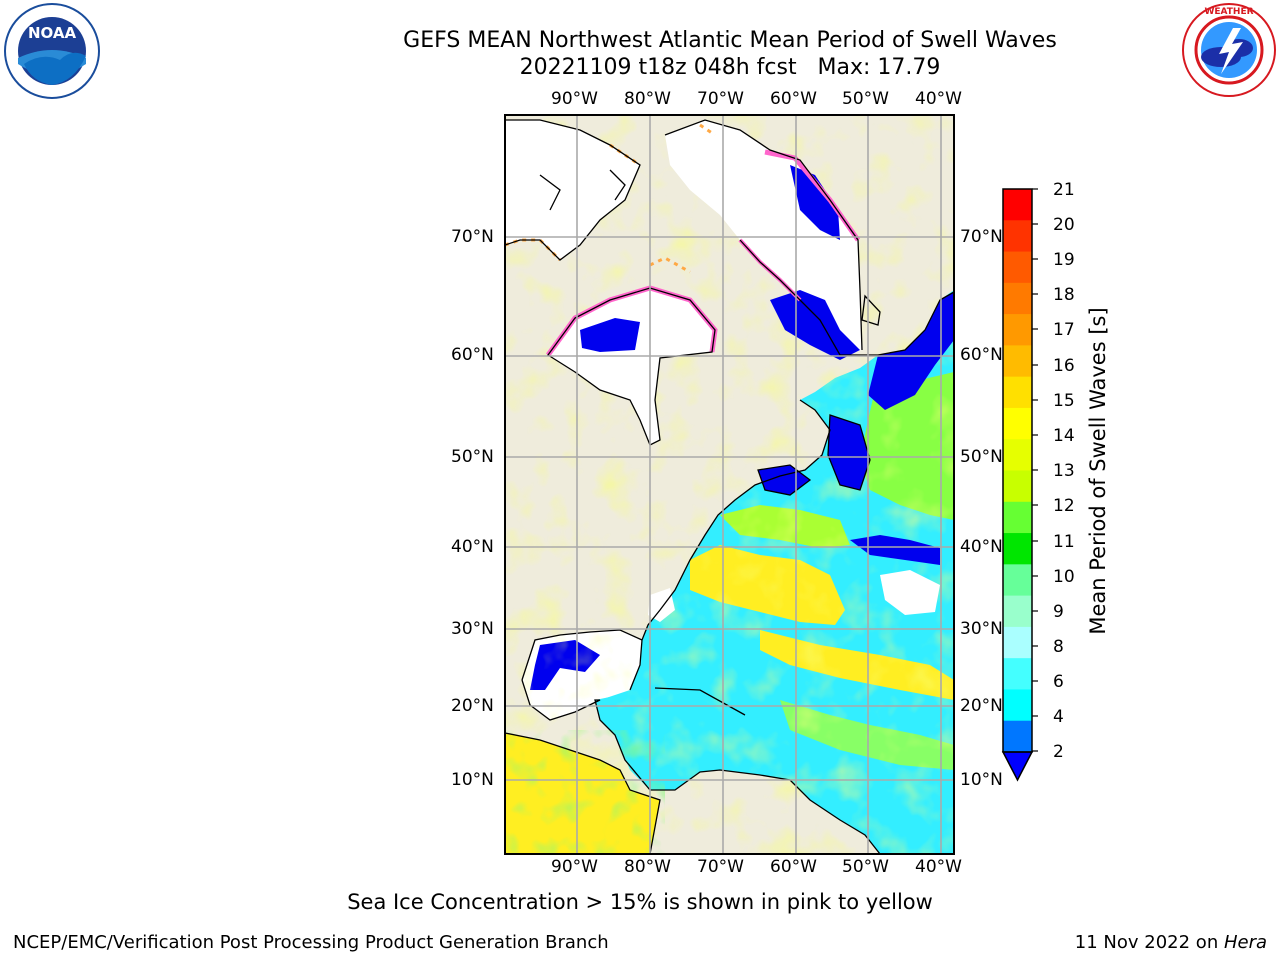 This screenshot has width=1280, height=960. I want to click on title-line-2: 20221109 t18z 048h fcst Max: 17.79, so click(730, 67).